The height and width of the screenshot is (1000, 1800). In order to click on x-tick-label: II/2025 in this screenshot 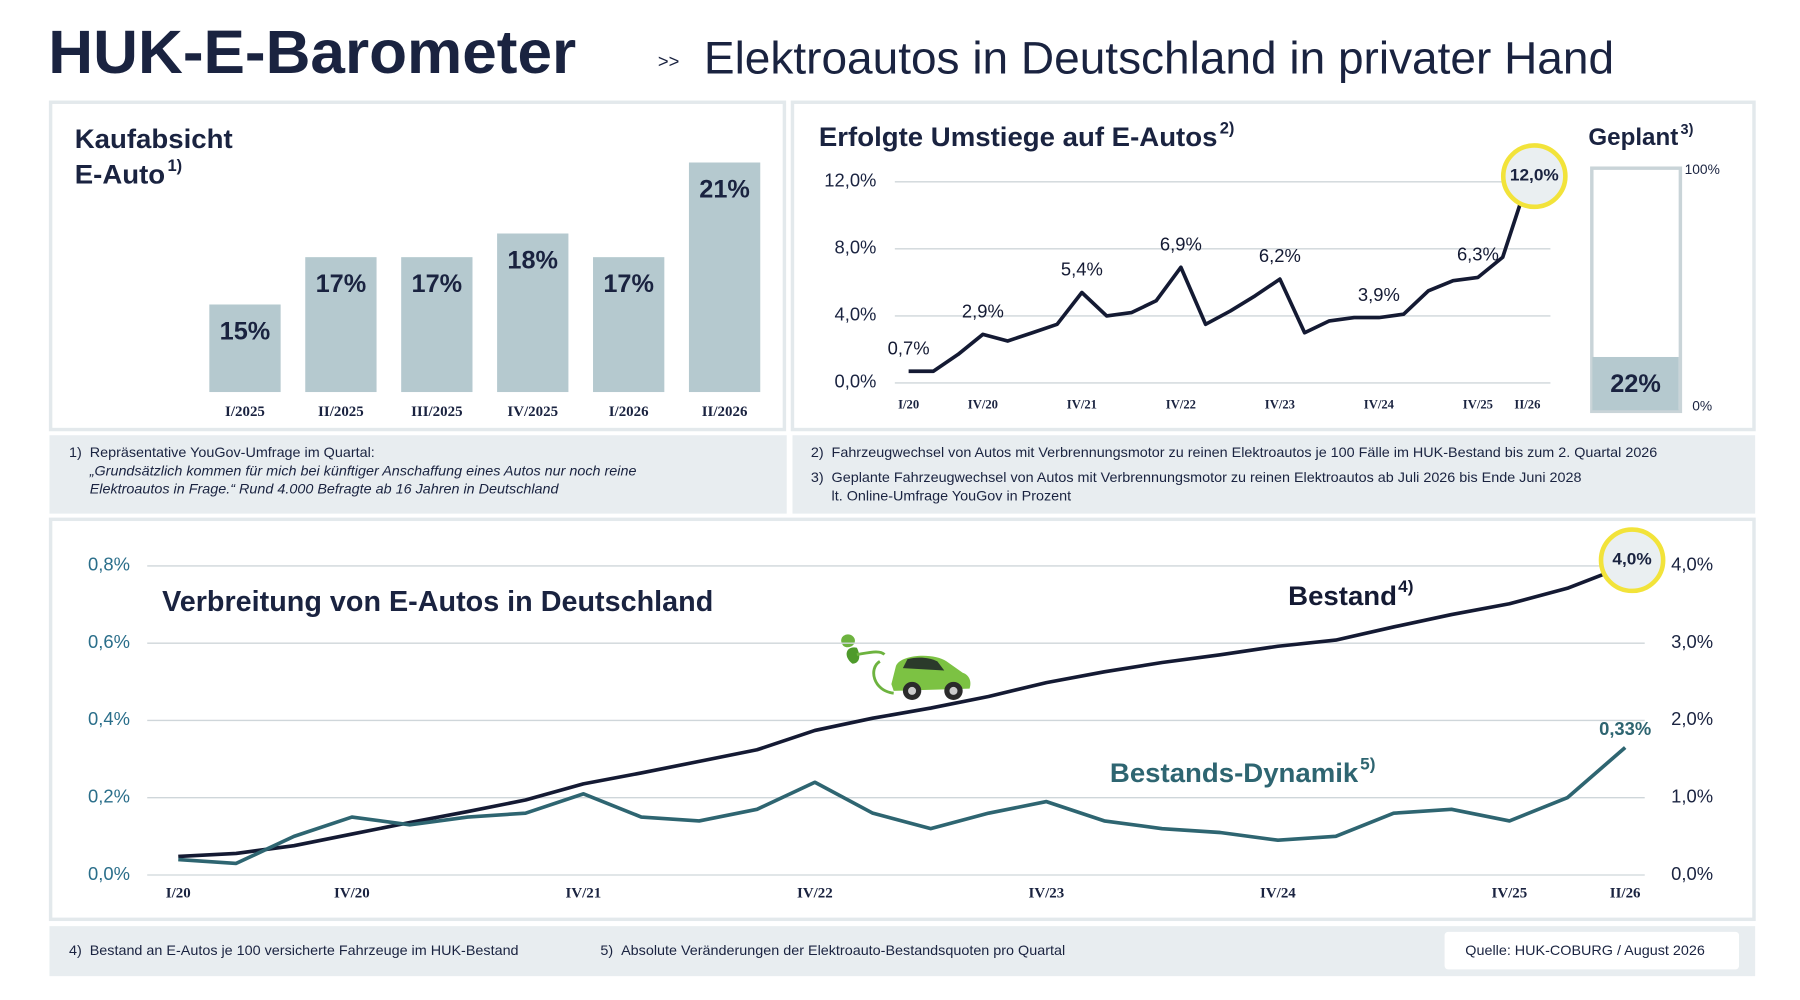, I will do `click(341, 412)`.